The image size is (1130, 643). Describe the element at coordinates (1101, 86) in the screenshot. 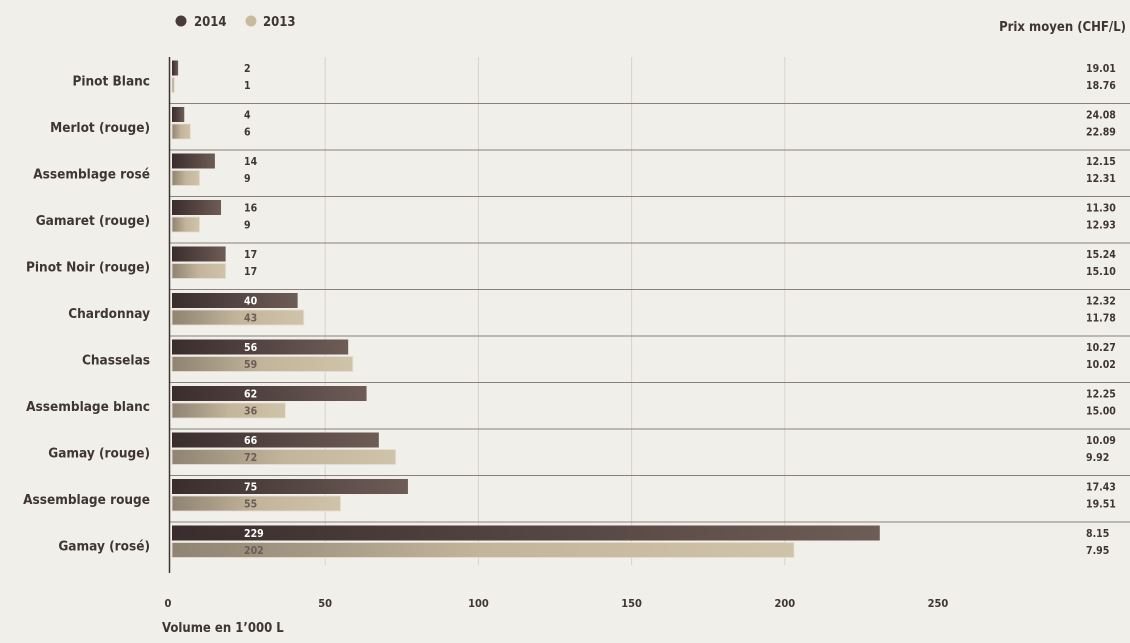

I see `price-label-2013: 18.76` at that location.